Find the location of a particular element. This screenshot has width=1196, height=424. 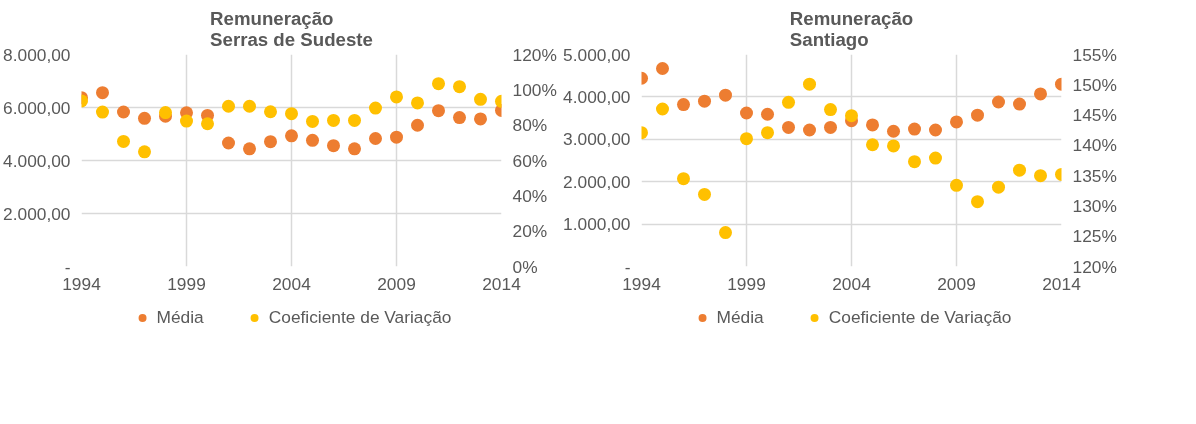

y2-tick-label: 125% is located at coordinates (1094, 236).